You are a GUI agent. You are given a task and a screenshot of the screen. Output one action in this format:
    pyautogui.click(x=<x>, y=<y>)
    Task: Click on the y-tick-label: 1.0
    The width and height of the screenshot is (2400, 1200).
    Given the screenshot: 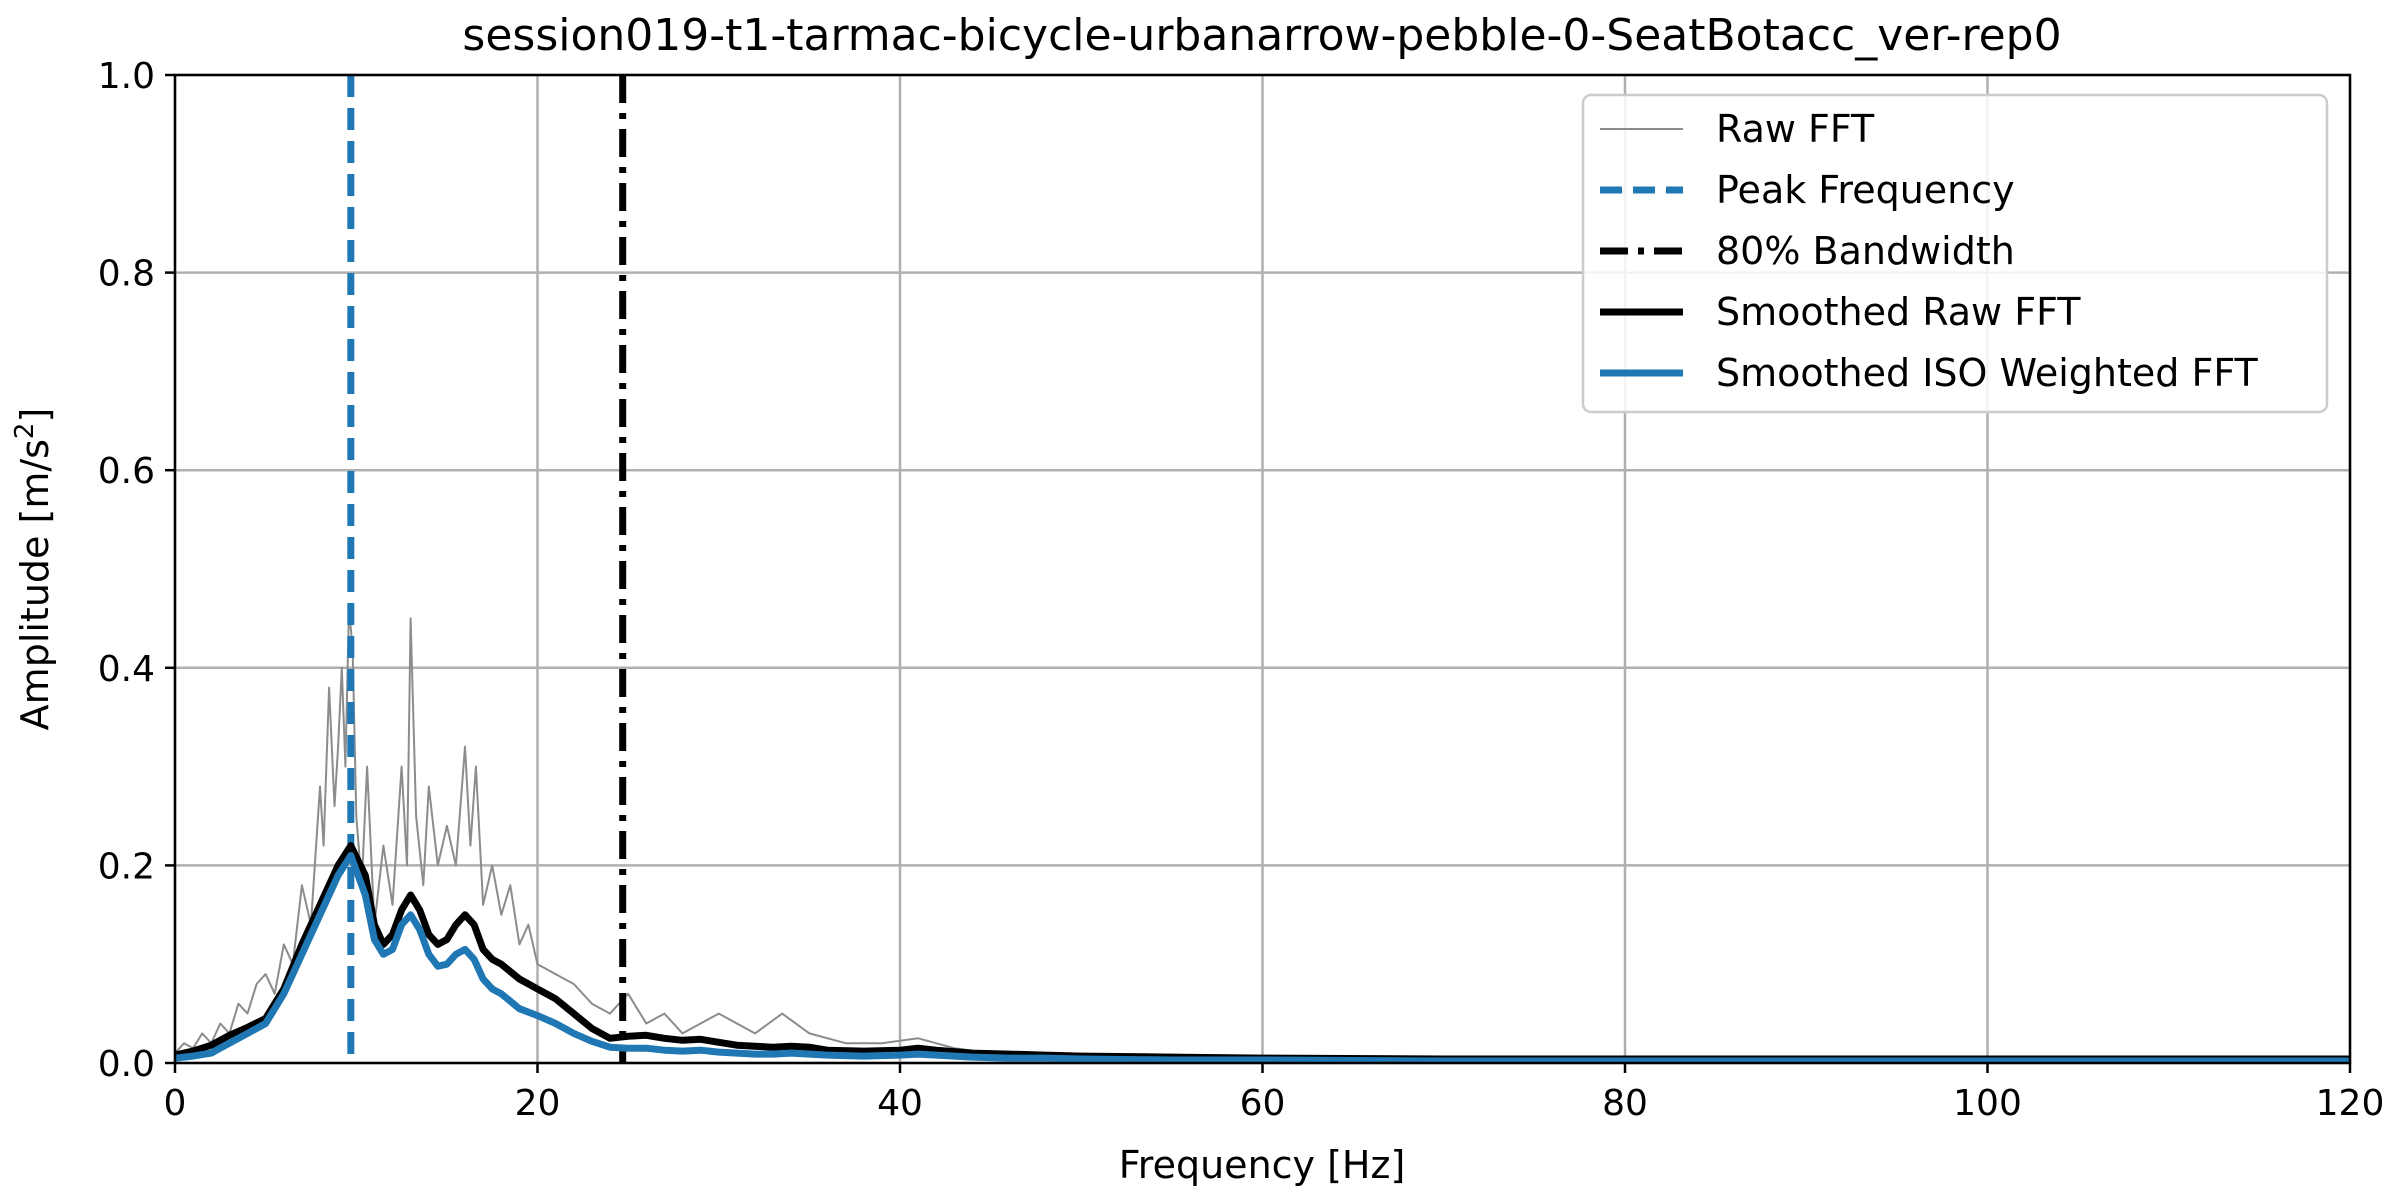 What is the action you would take?
    pyautogui.click(x=126, y=76)
    